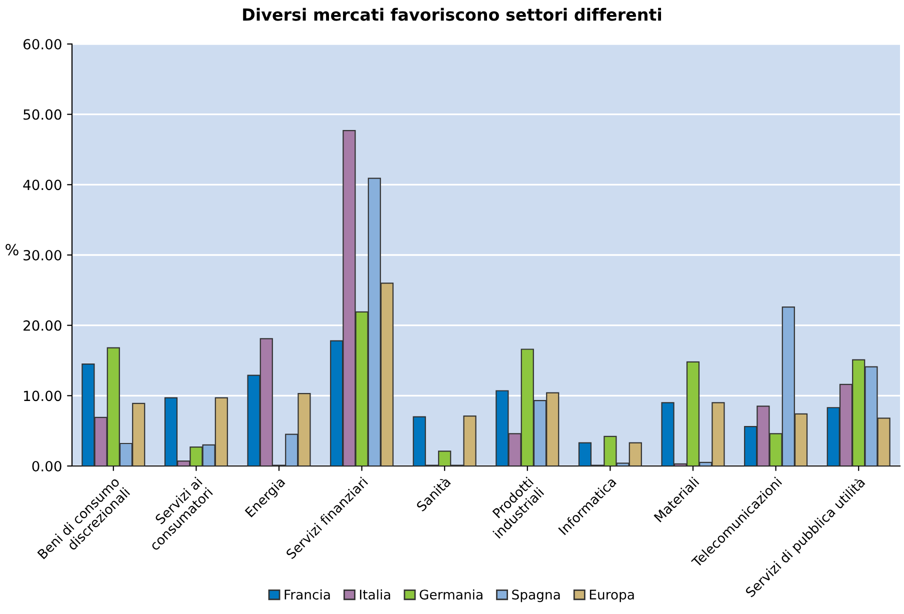 This screenshot has width=904, height=614. I want to click on y-tick-label: 40.00, so click(42, 185).